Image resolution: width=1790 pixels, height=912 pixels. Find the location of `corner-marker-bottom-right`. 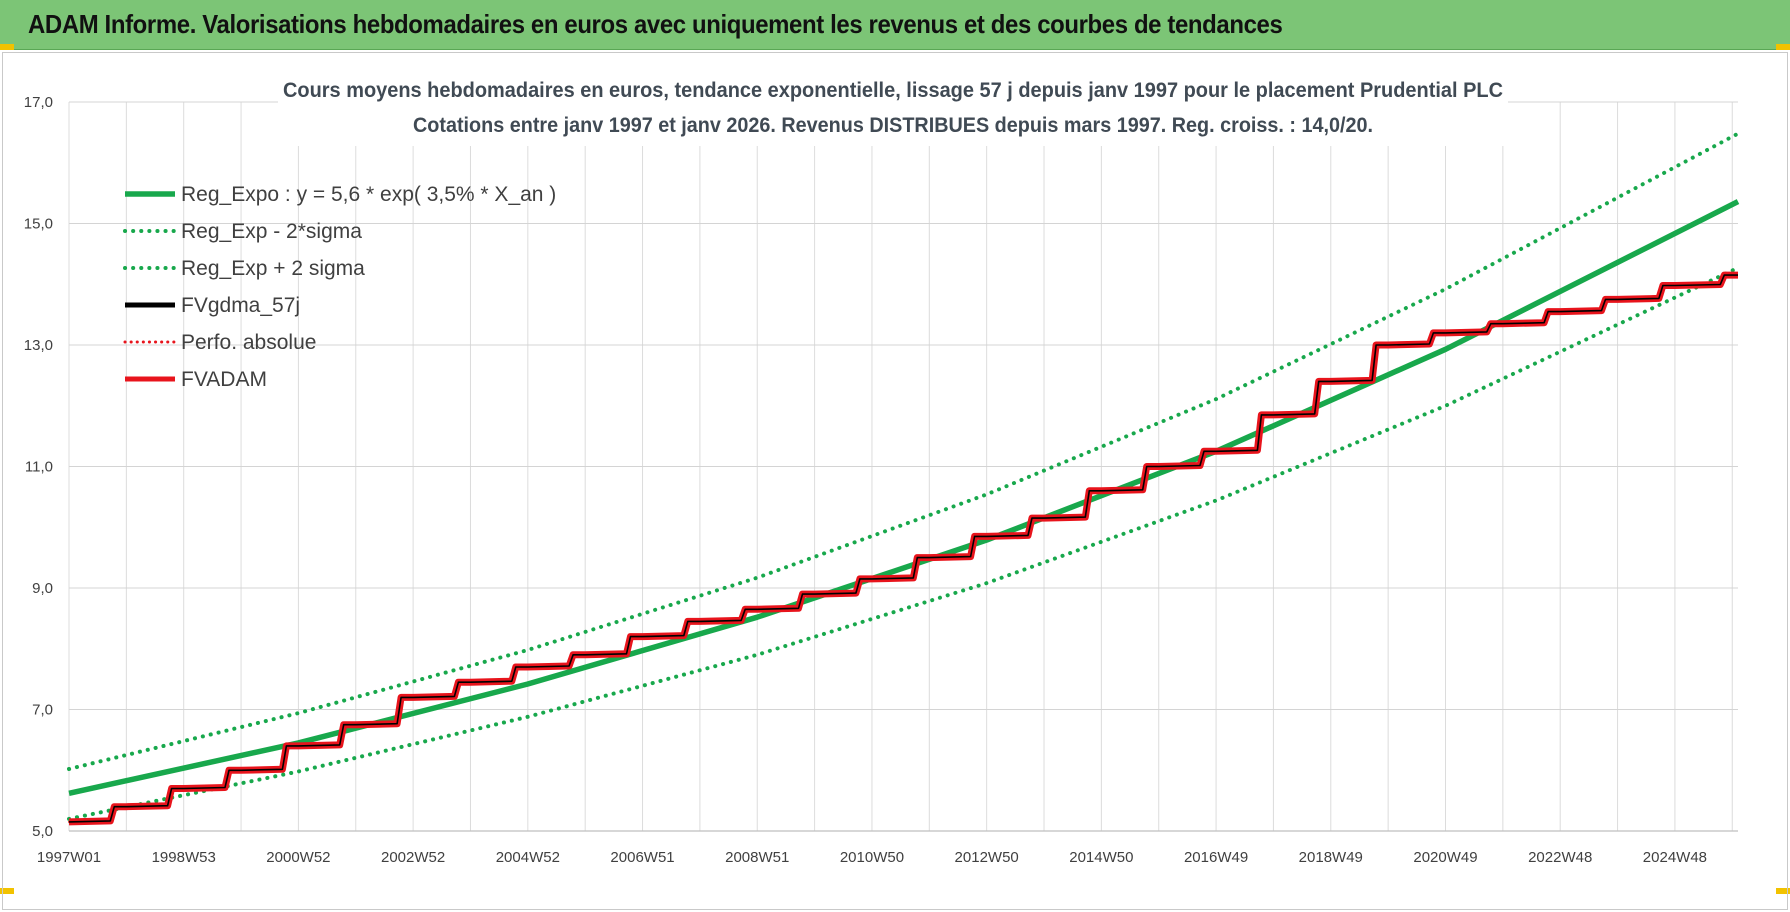

corner-marker-bottom-right is located at coordinates (1783, 891).